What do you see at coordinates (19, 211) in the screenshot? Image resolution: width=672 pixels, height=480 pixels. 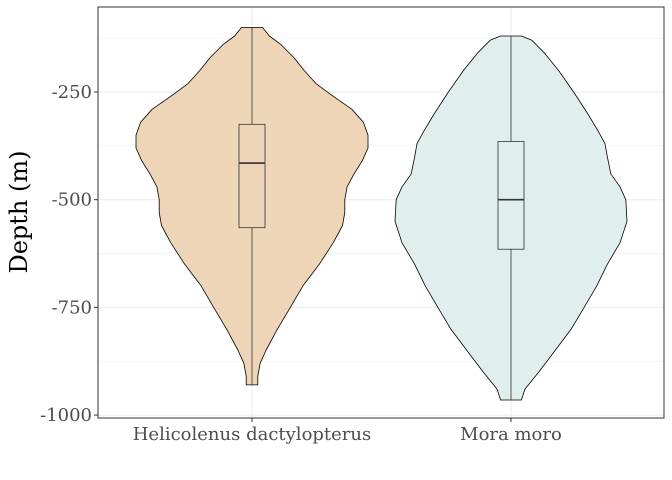 I see `y-axis-title: Depth (m)` at bounding box center [19, 211].